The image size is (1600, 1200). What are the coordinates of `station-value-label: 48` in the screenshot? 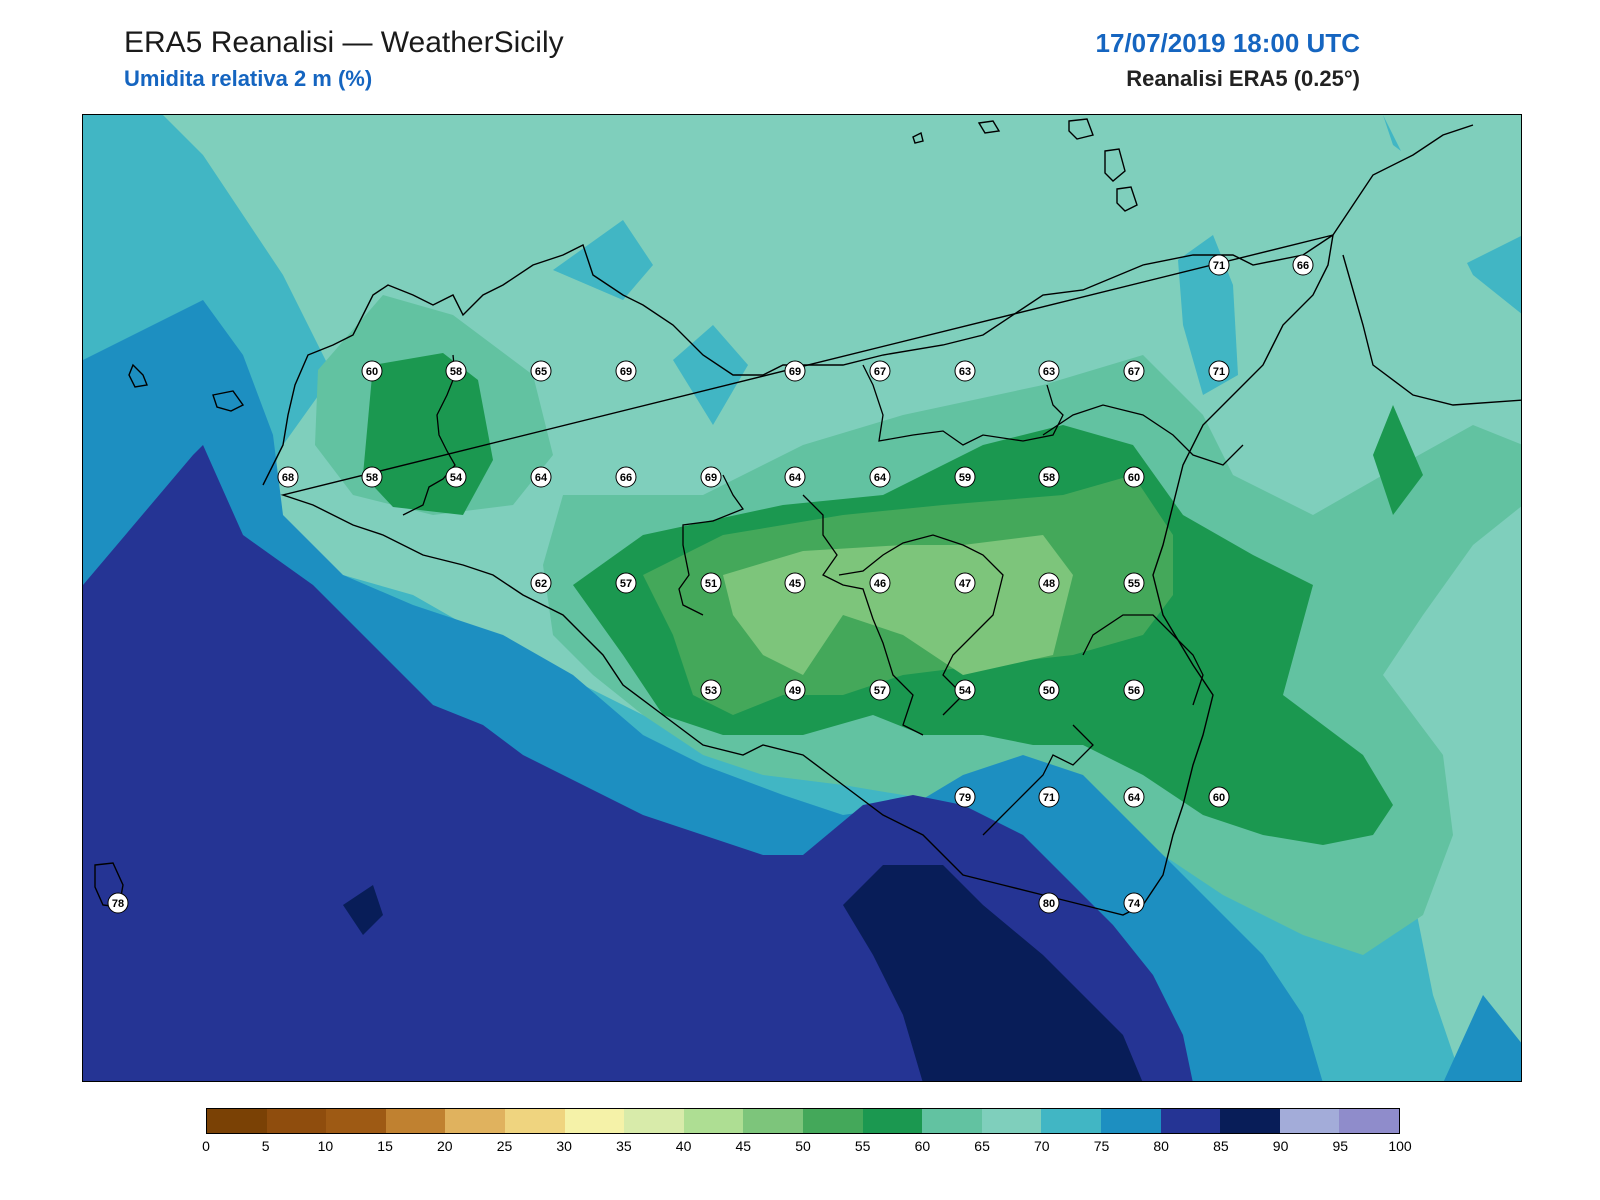 It's located at (1049, 584).